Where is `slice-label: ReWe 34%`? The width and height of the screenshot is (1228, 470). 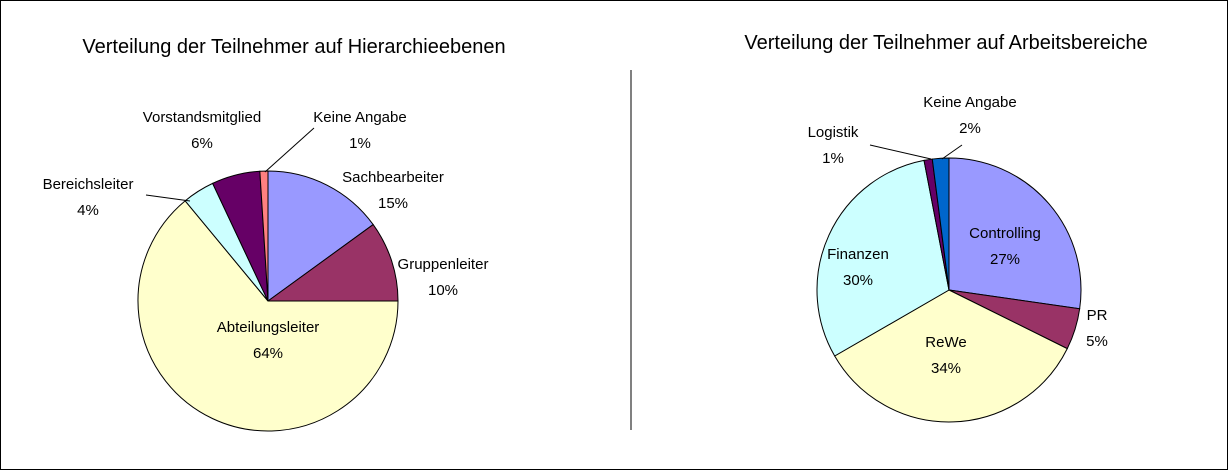 slice-label: ReWe 34% is located at coordinates (945, 355).